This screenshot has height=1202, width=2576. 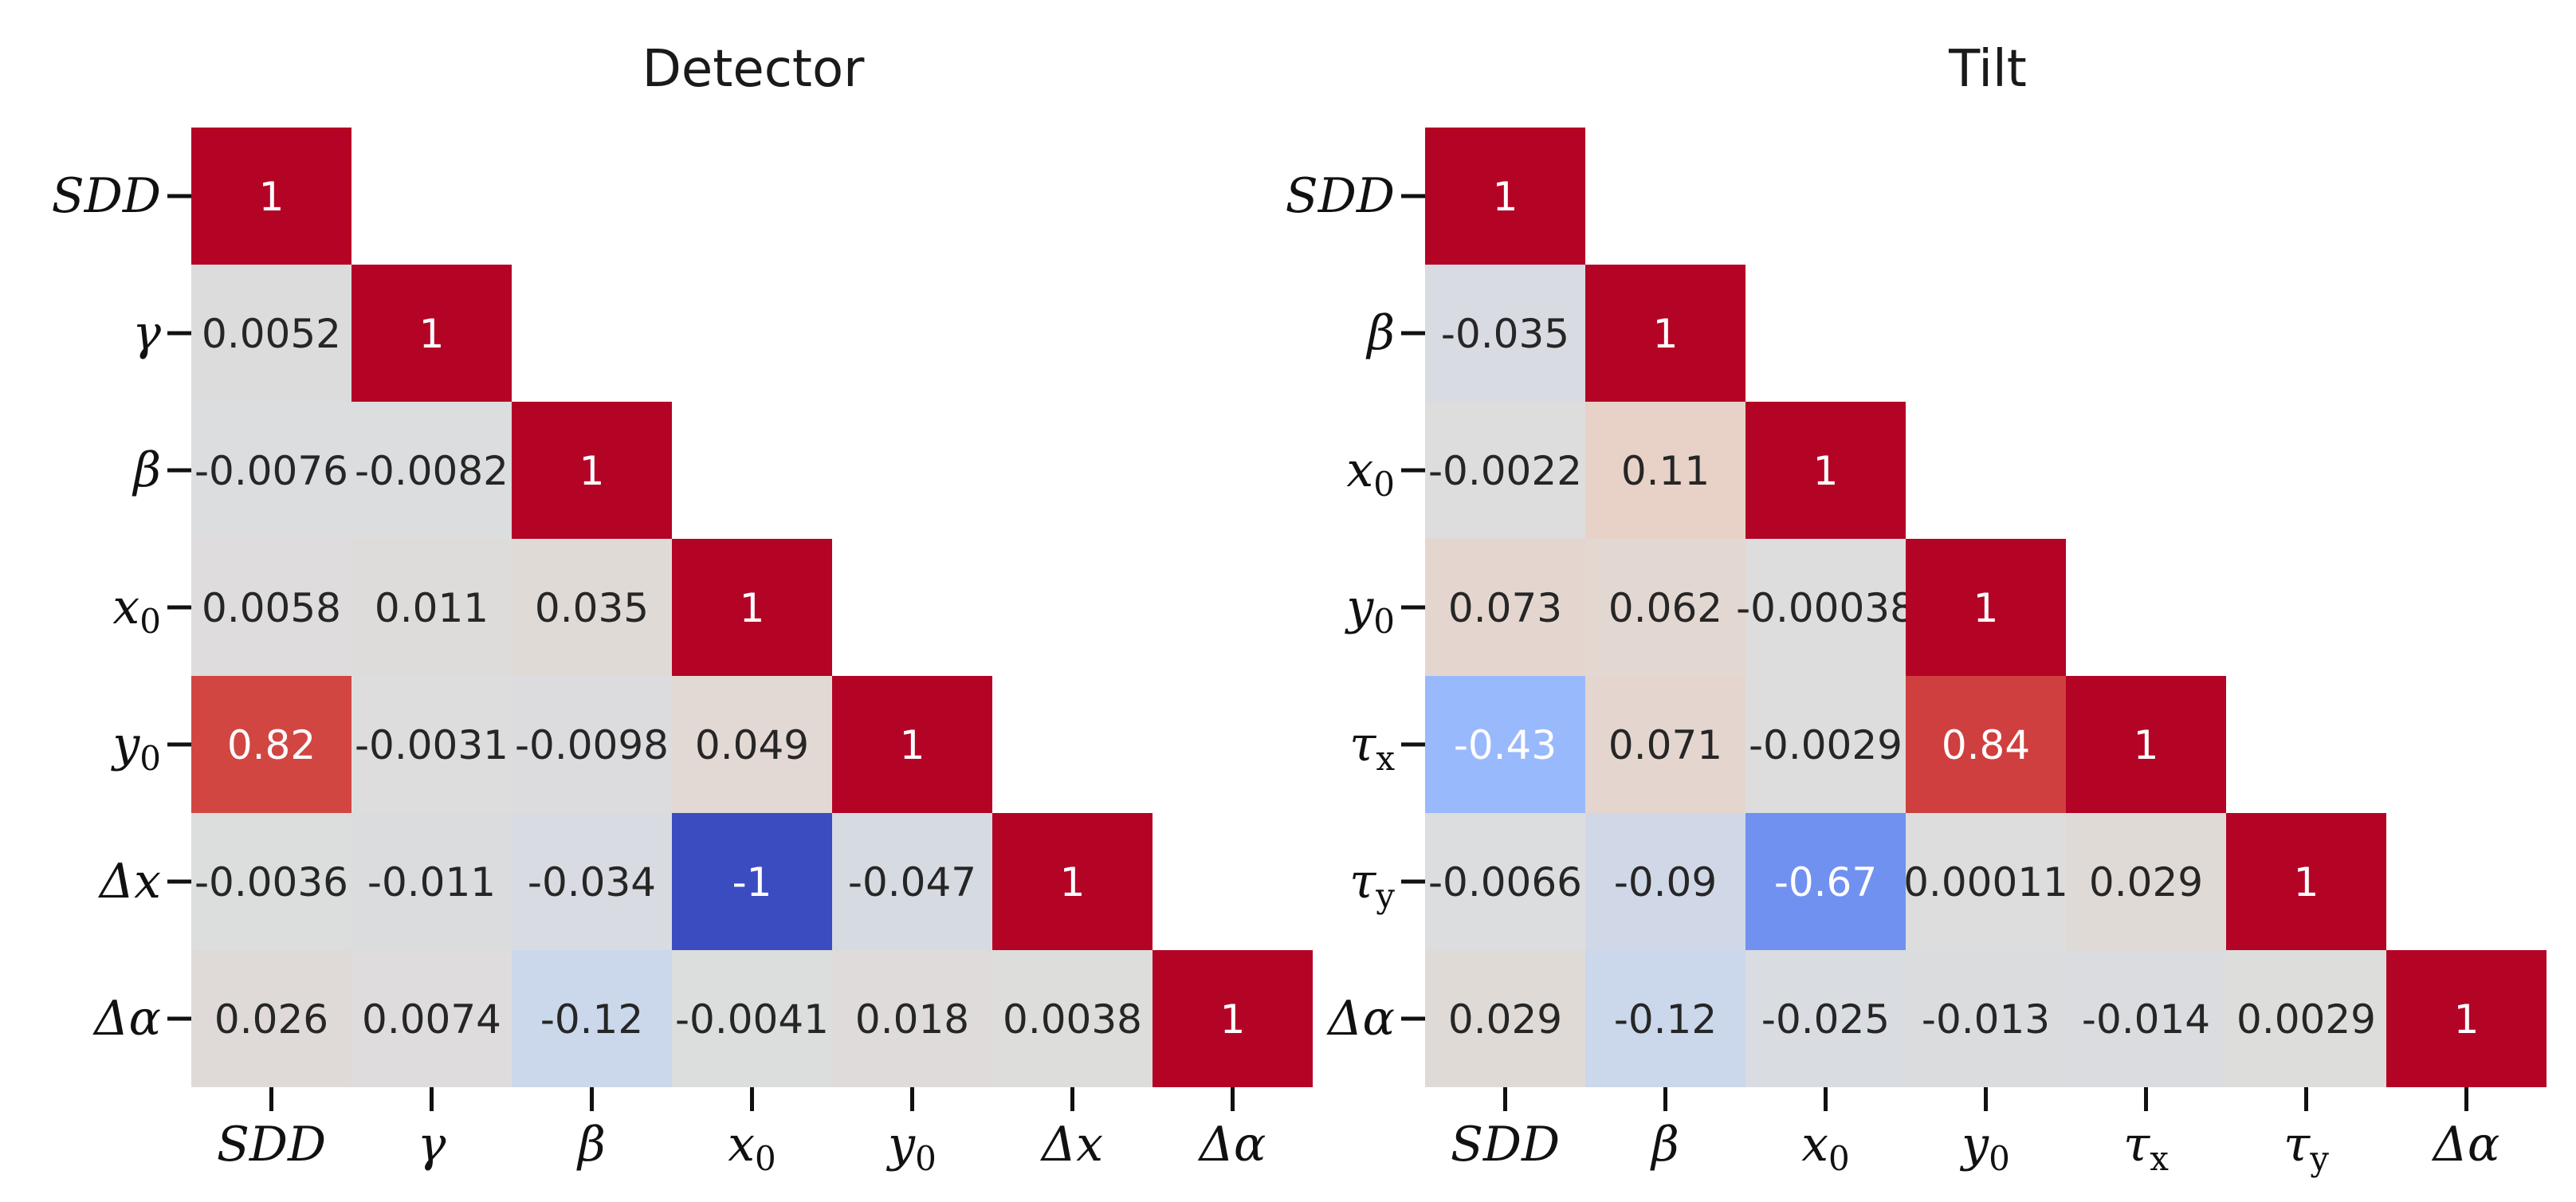 I want to click on cell-value-label: -0.0066, so click(x=1505, y=882).